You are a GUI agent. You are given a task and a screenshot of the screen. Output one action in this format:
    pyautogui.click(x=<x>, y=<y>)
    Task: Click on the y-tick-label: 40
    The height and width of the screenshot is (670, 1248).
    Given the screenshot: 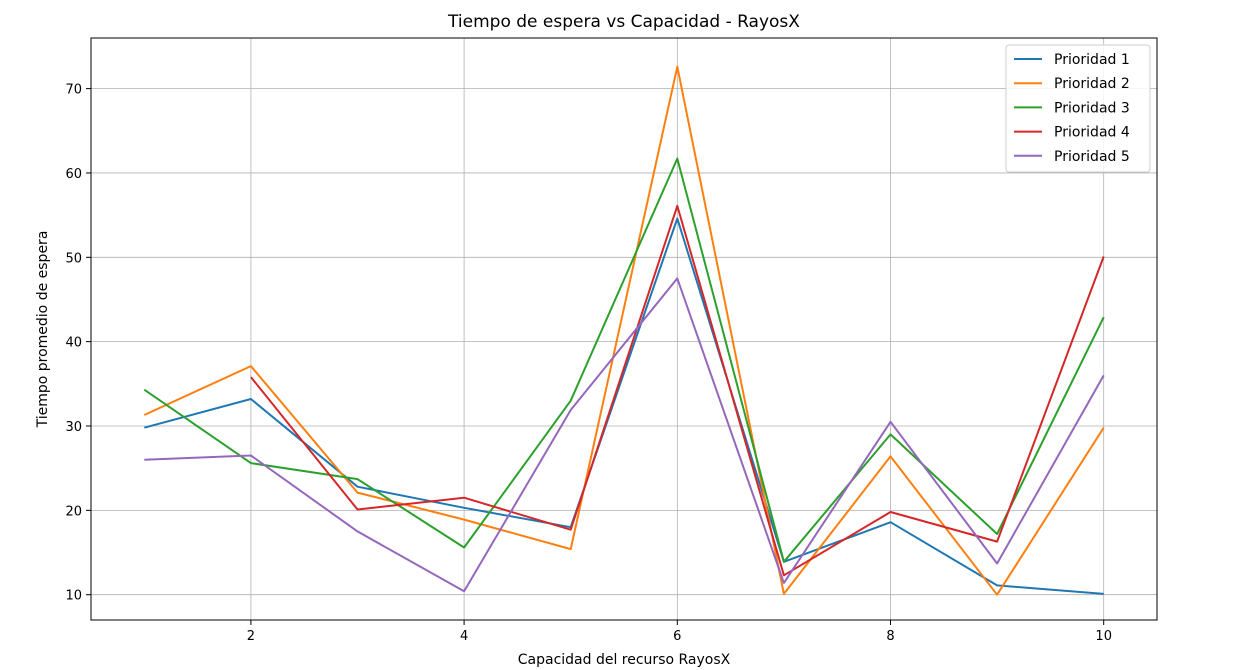 What is the action you would take?
    pyautogui.click(x=73, y=343)
    